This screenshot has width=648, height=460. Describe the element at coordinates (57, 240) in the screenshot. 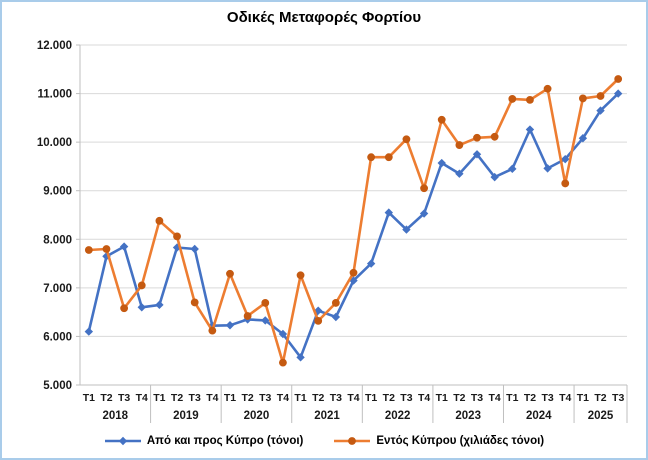

I see `y-axis-label: 8.000` at that location.